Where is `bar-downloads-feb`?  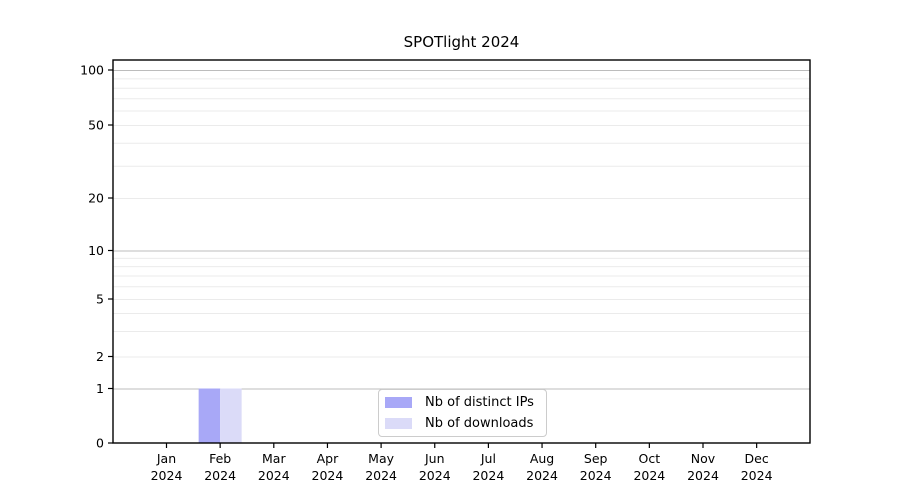 bar-downloads-feb is located at coordinates (231, 415).